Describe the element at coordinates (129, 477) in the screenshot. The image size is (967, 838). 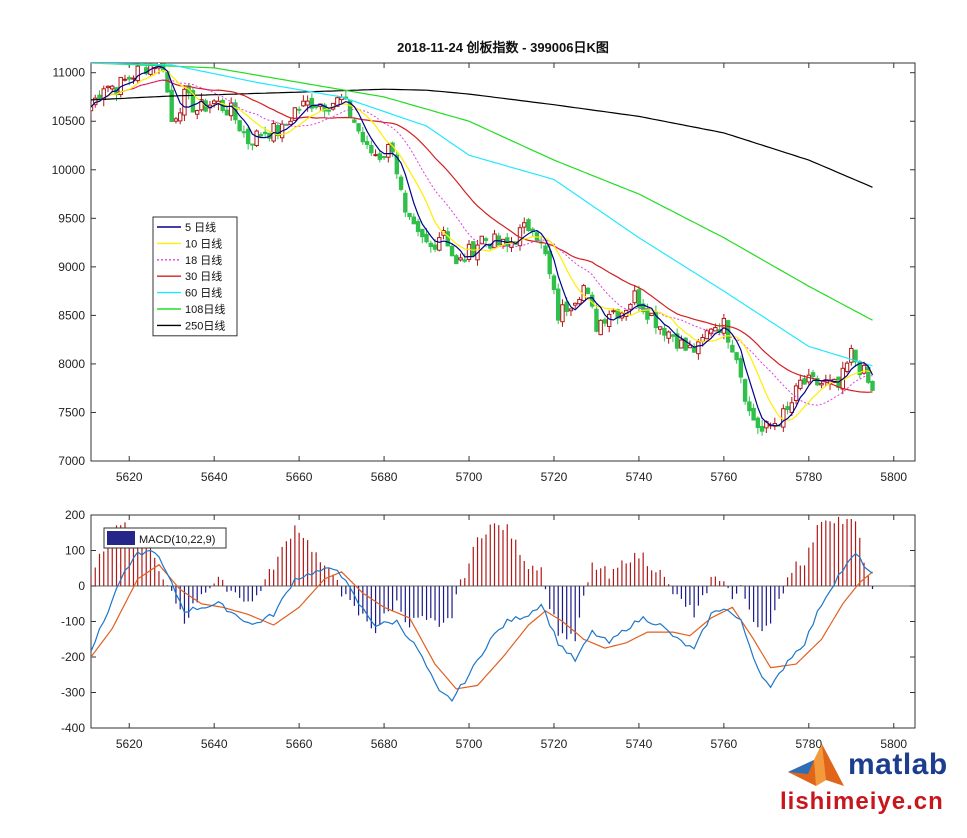
I see `x-tick-label: 5620` at that location.